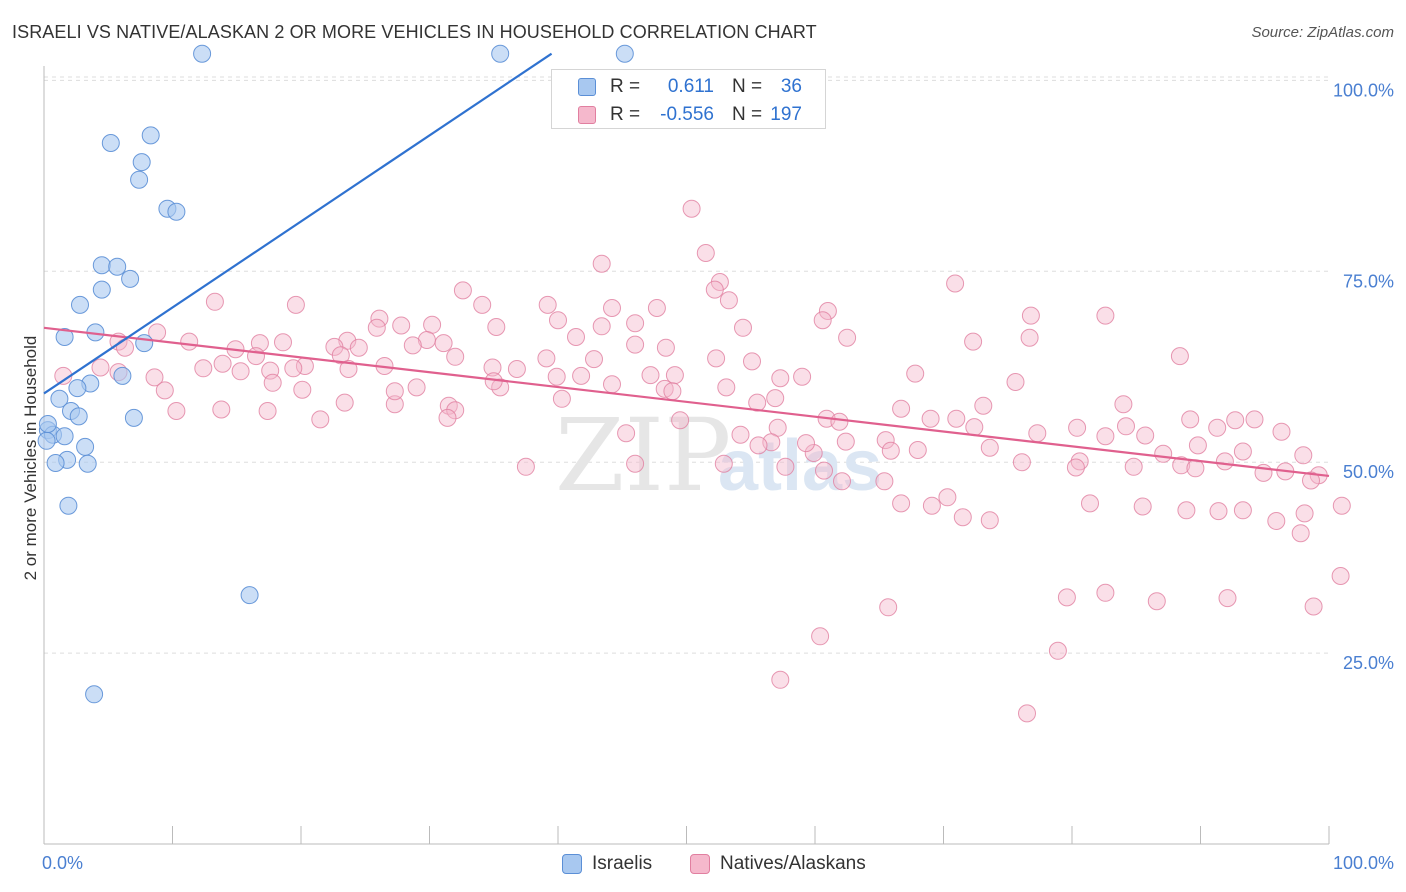  I want to click on legend-r-value: -0.556, so click(687, 114).